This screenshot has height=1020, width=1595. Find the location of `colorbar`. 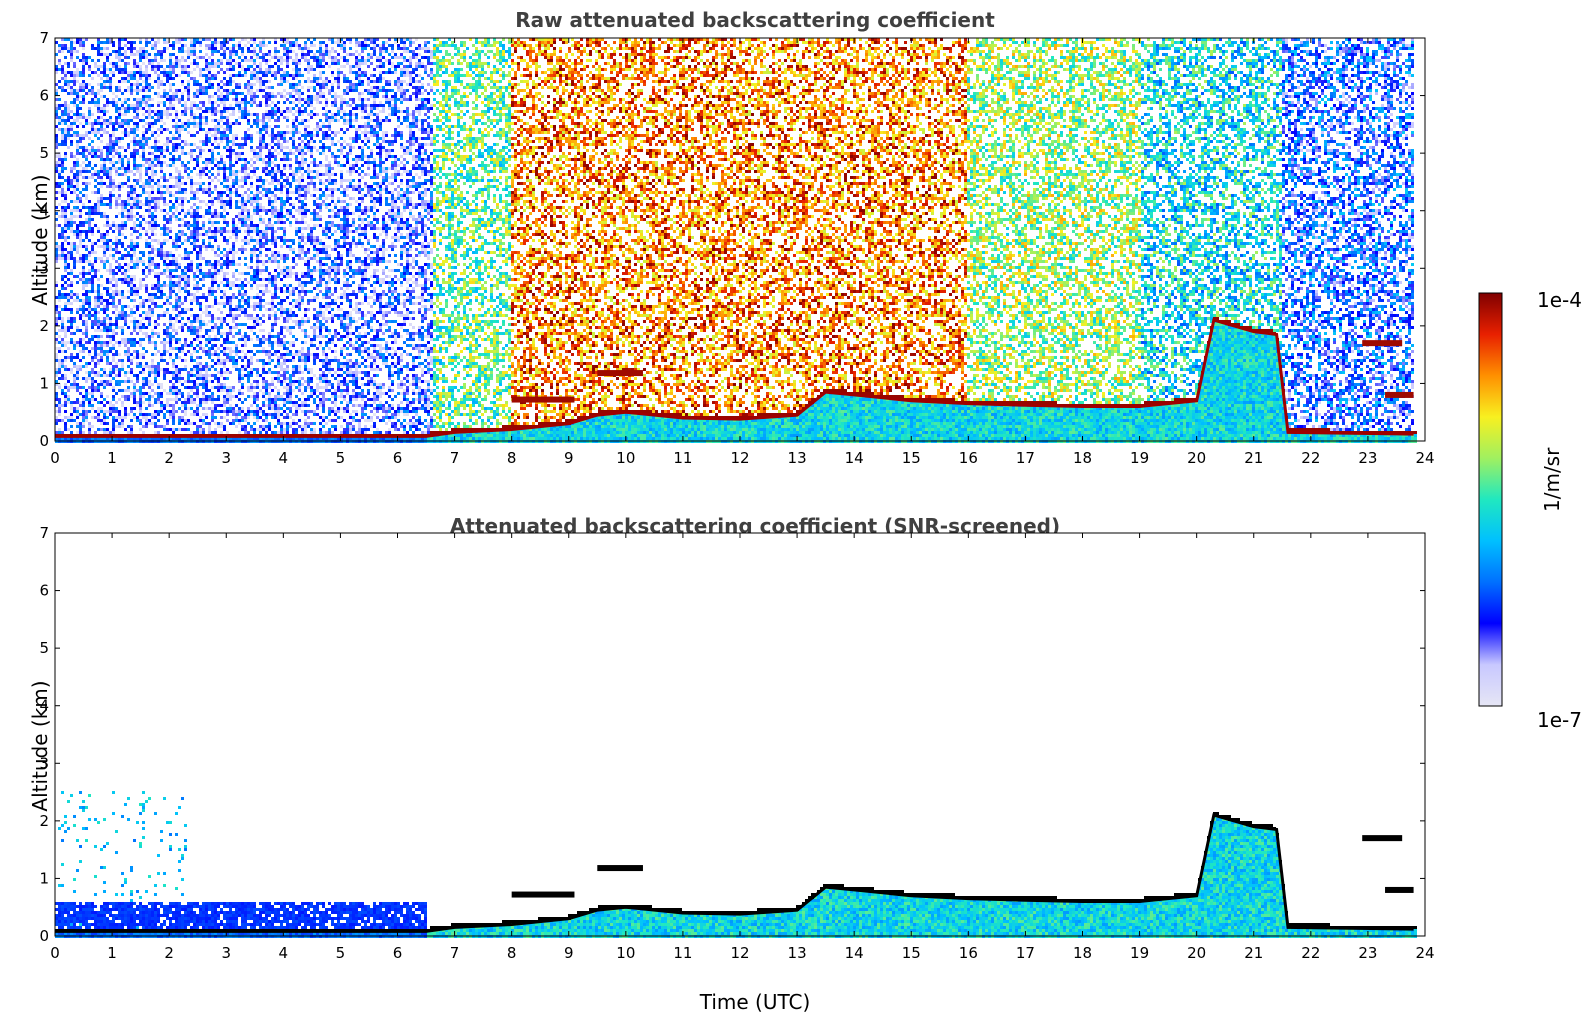

colorbar is located at coordinates (1490, 499).